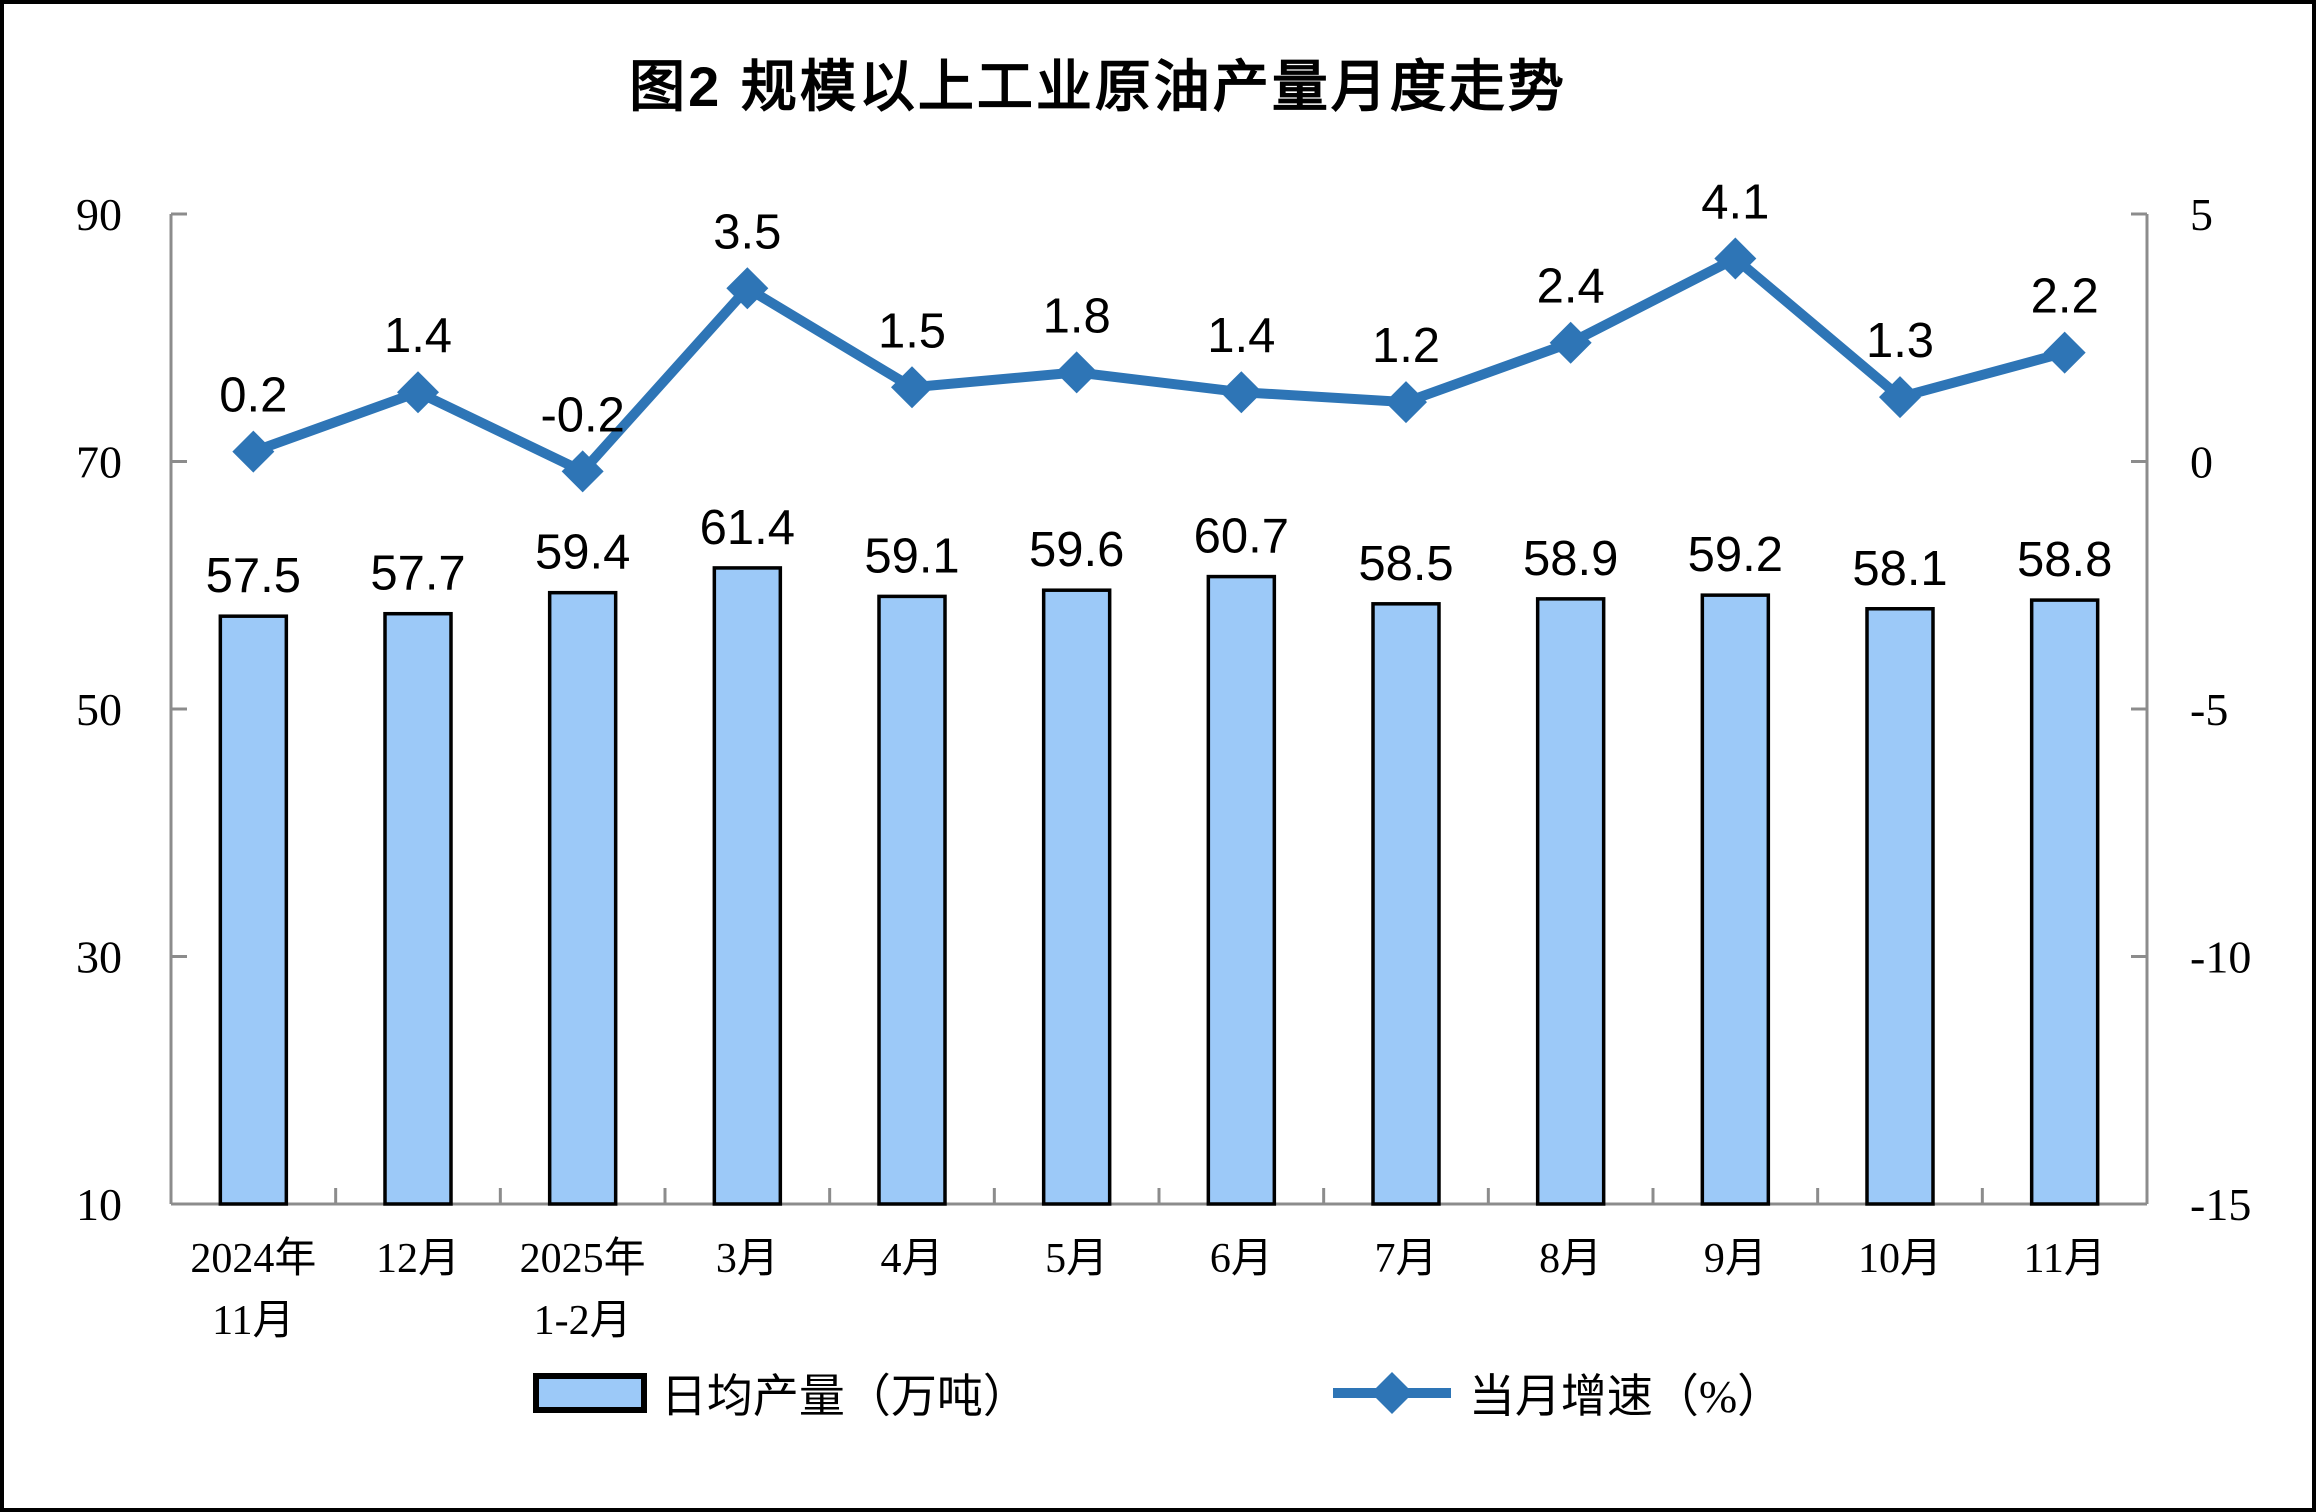  What do you see at coordinates (1735, 203) in the screenshot?
I see `line-value-label: 4.1` at bounding box center [1735, 203].